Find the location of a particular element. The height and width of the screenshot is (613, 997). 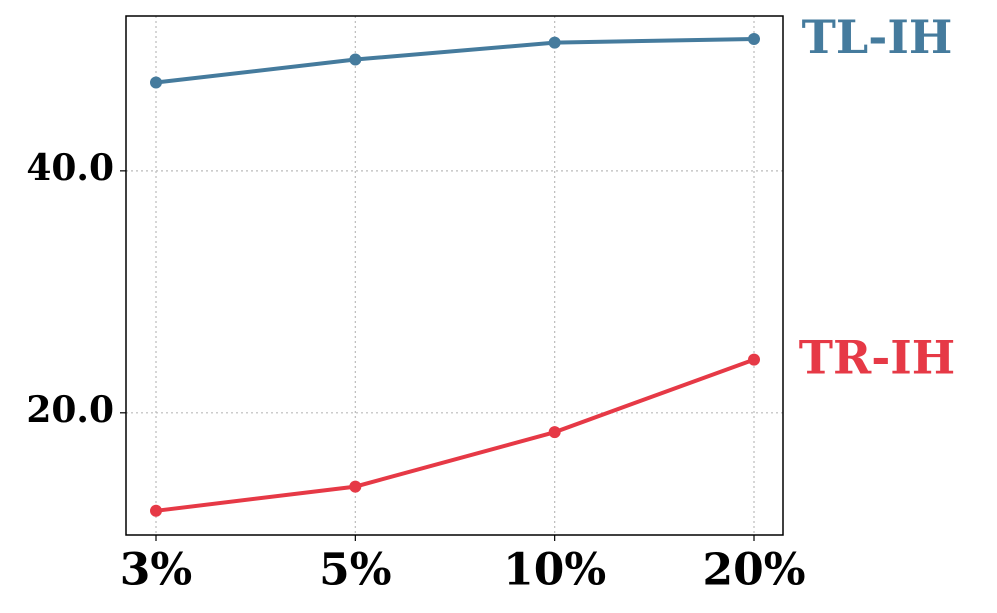

x-tick-label: 20% is located at coordinates (753, 570).